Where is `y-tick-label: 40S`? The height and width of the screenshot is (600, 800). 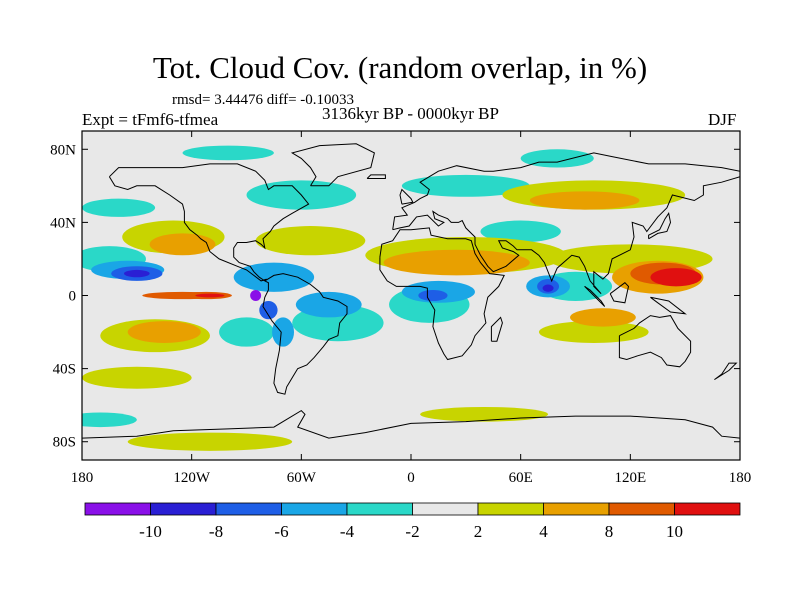
y-tick-label: 40S is located at coordinates (64, 370).